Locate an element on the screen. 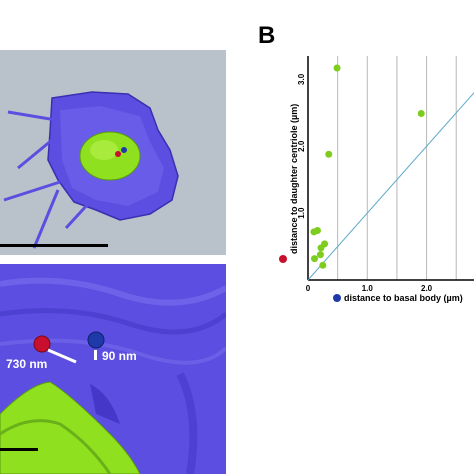 The height and width of the screenshot is (474, 474). x-tick-label: 0 is located at coordinates (308, 288).